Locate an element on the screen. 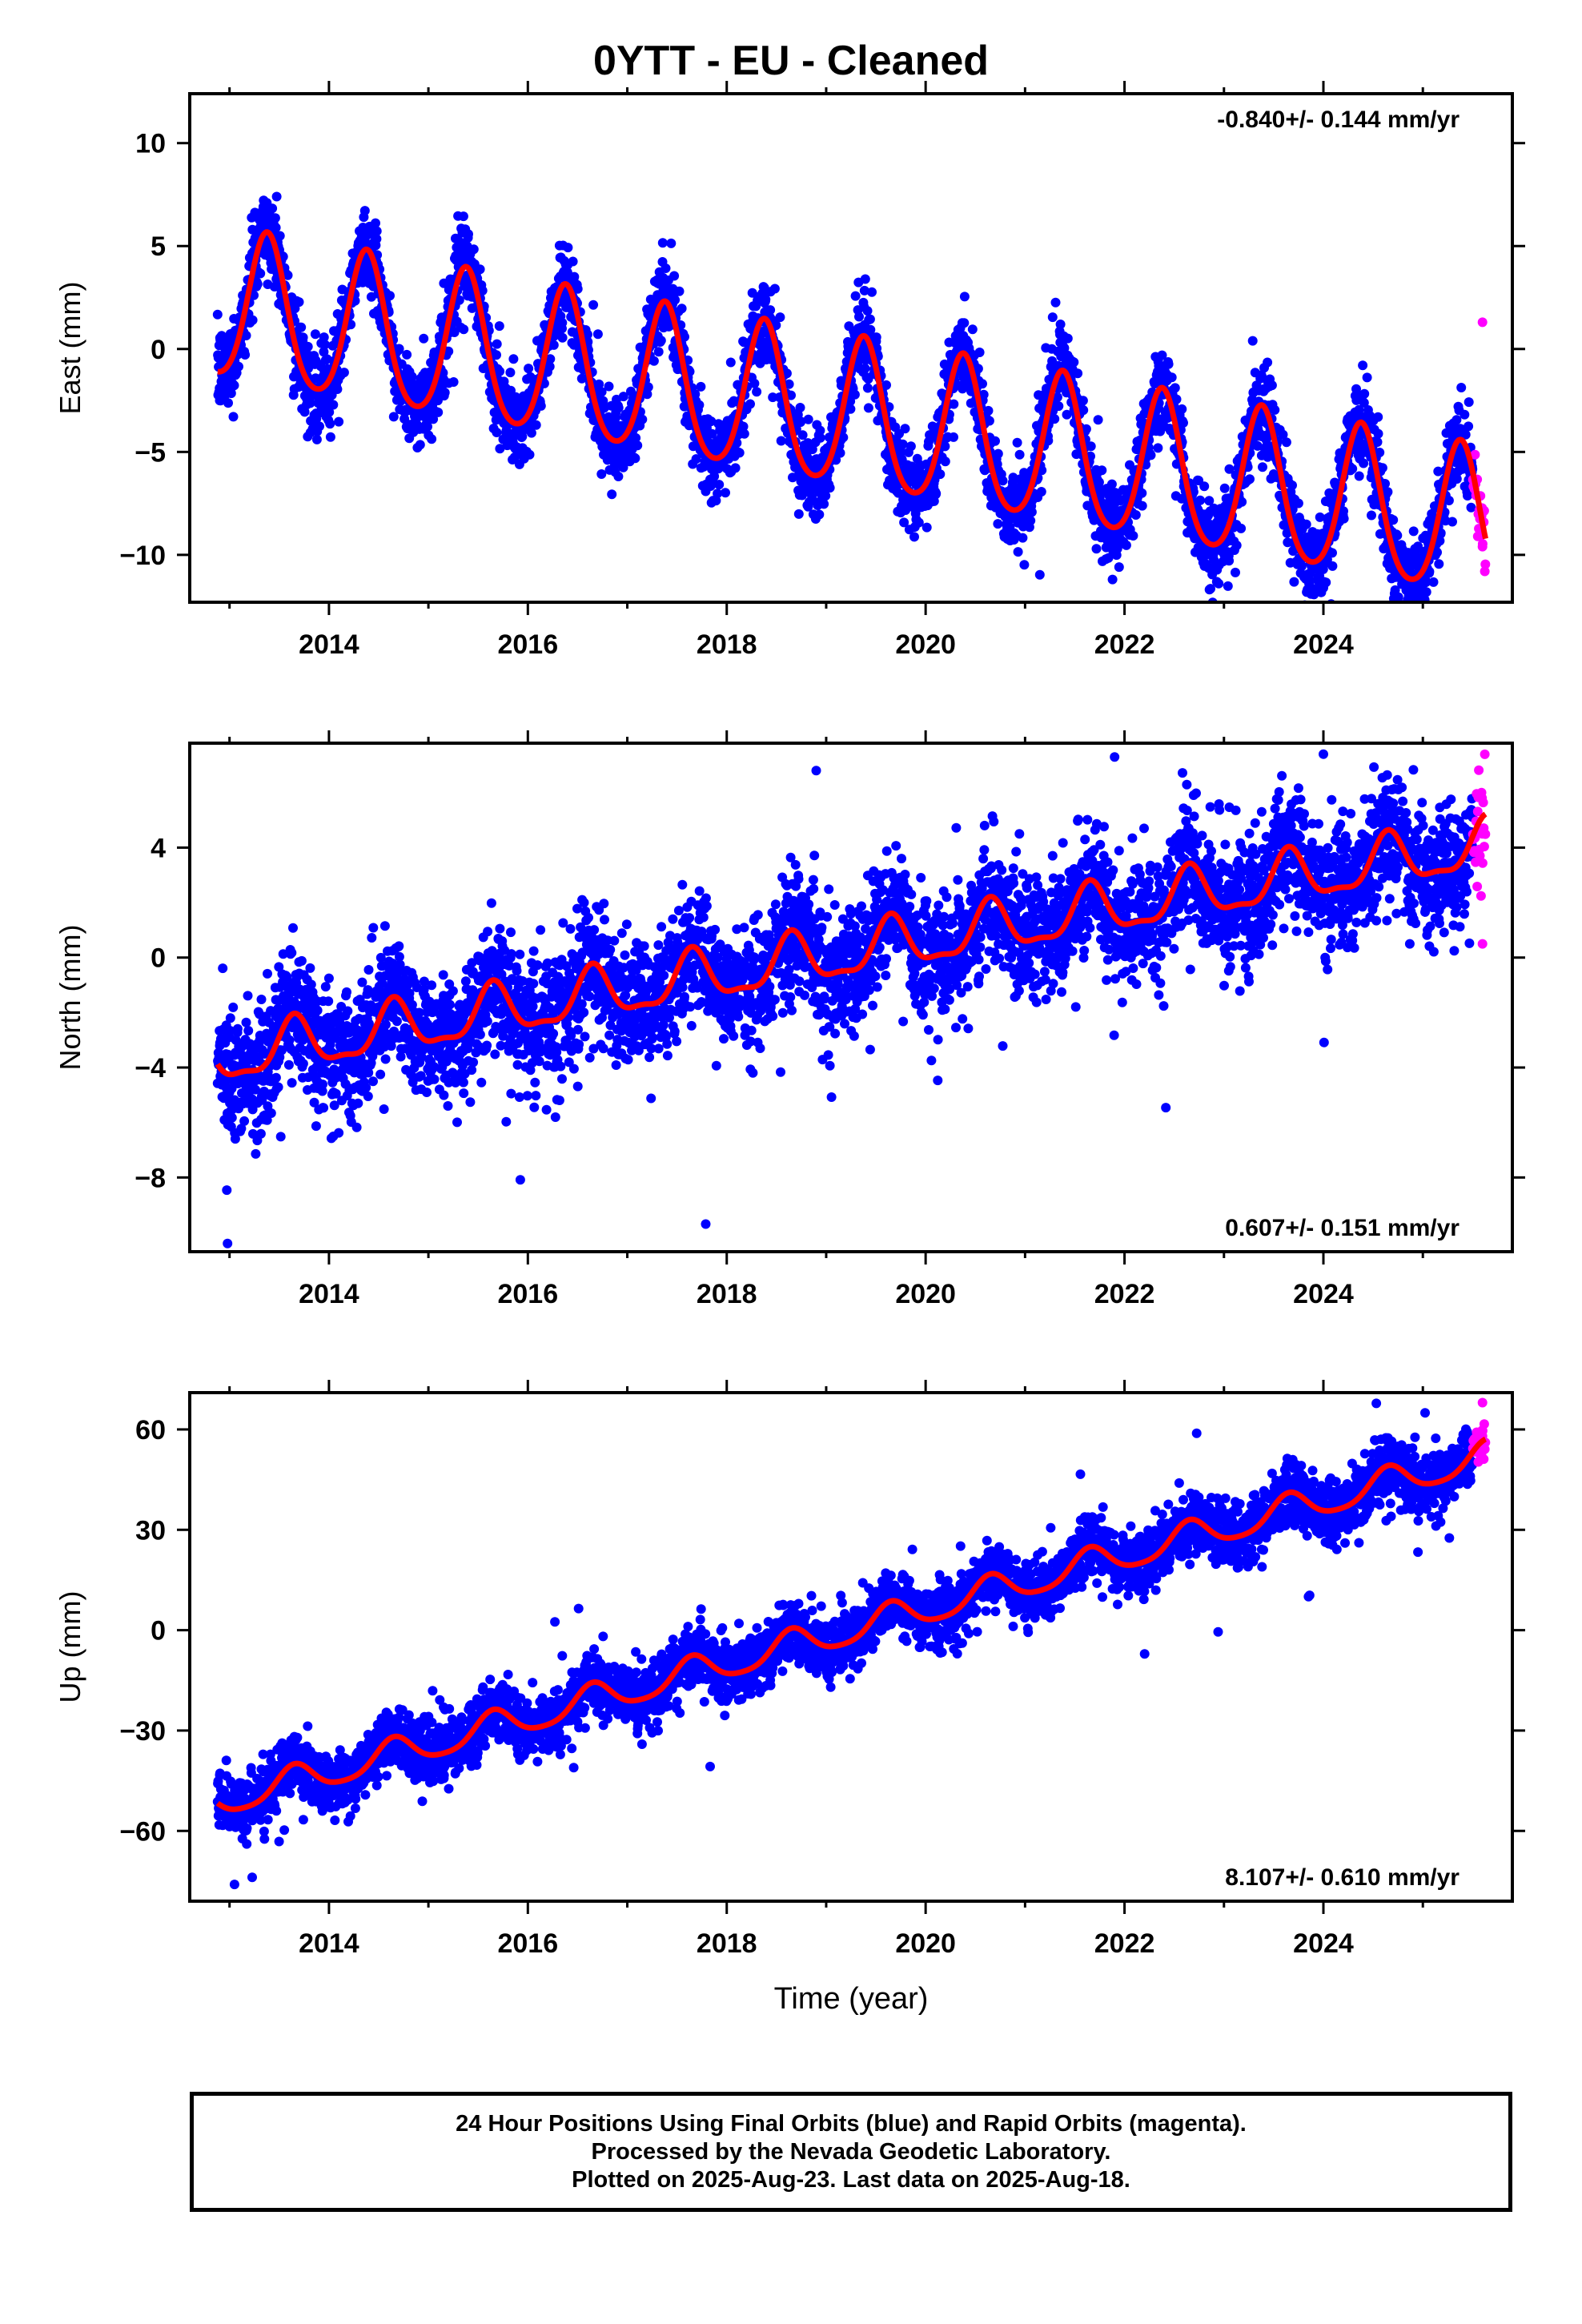  y-tick-label: −5 is located at coordinates (151, 452).